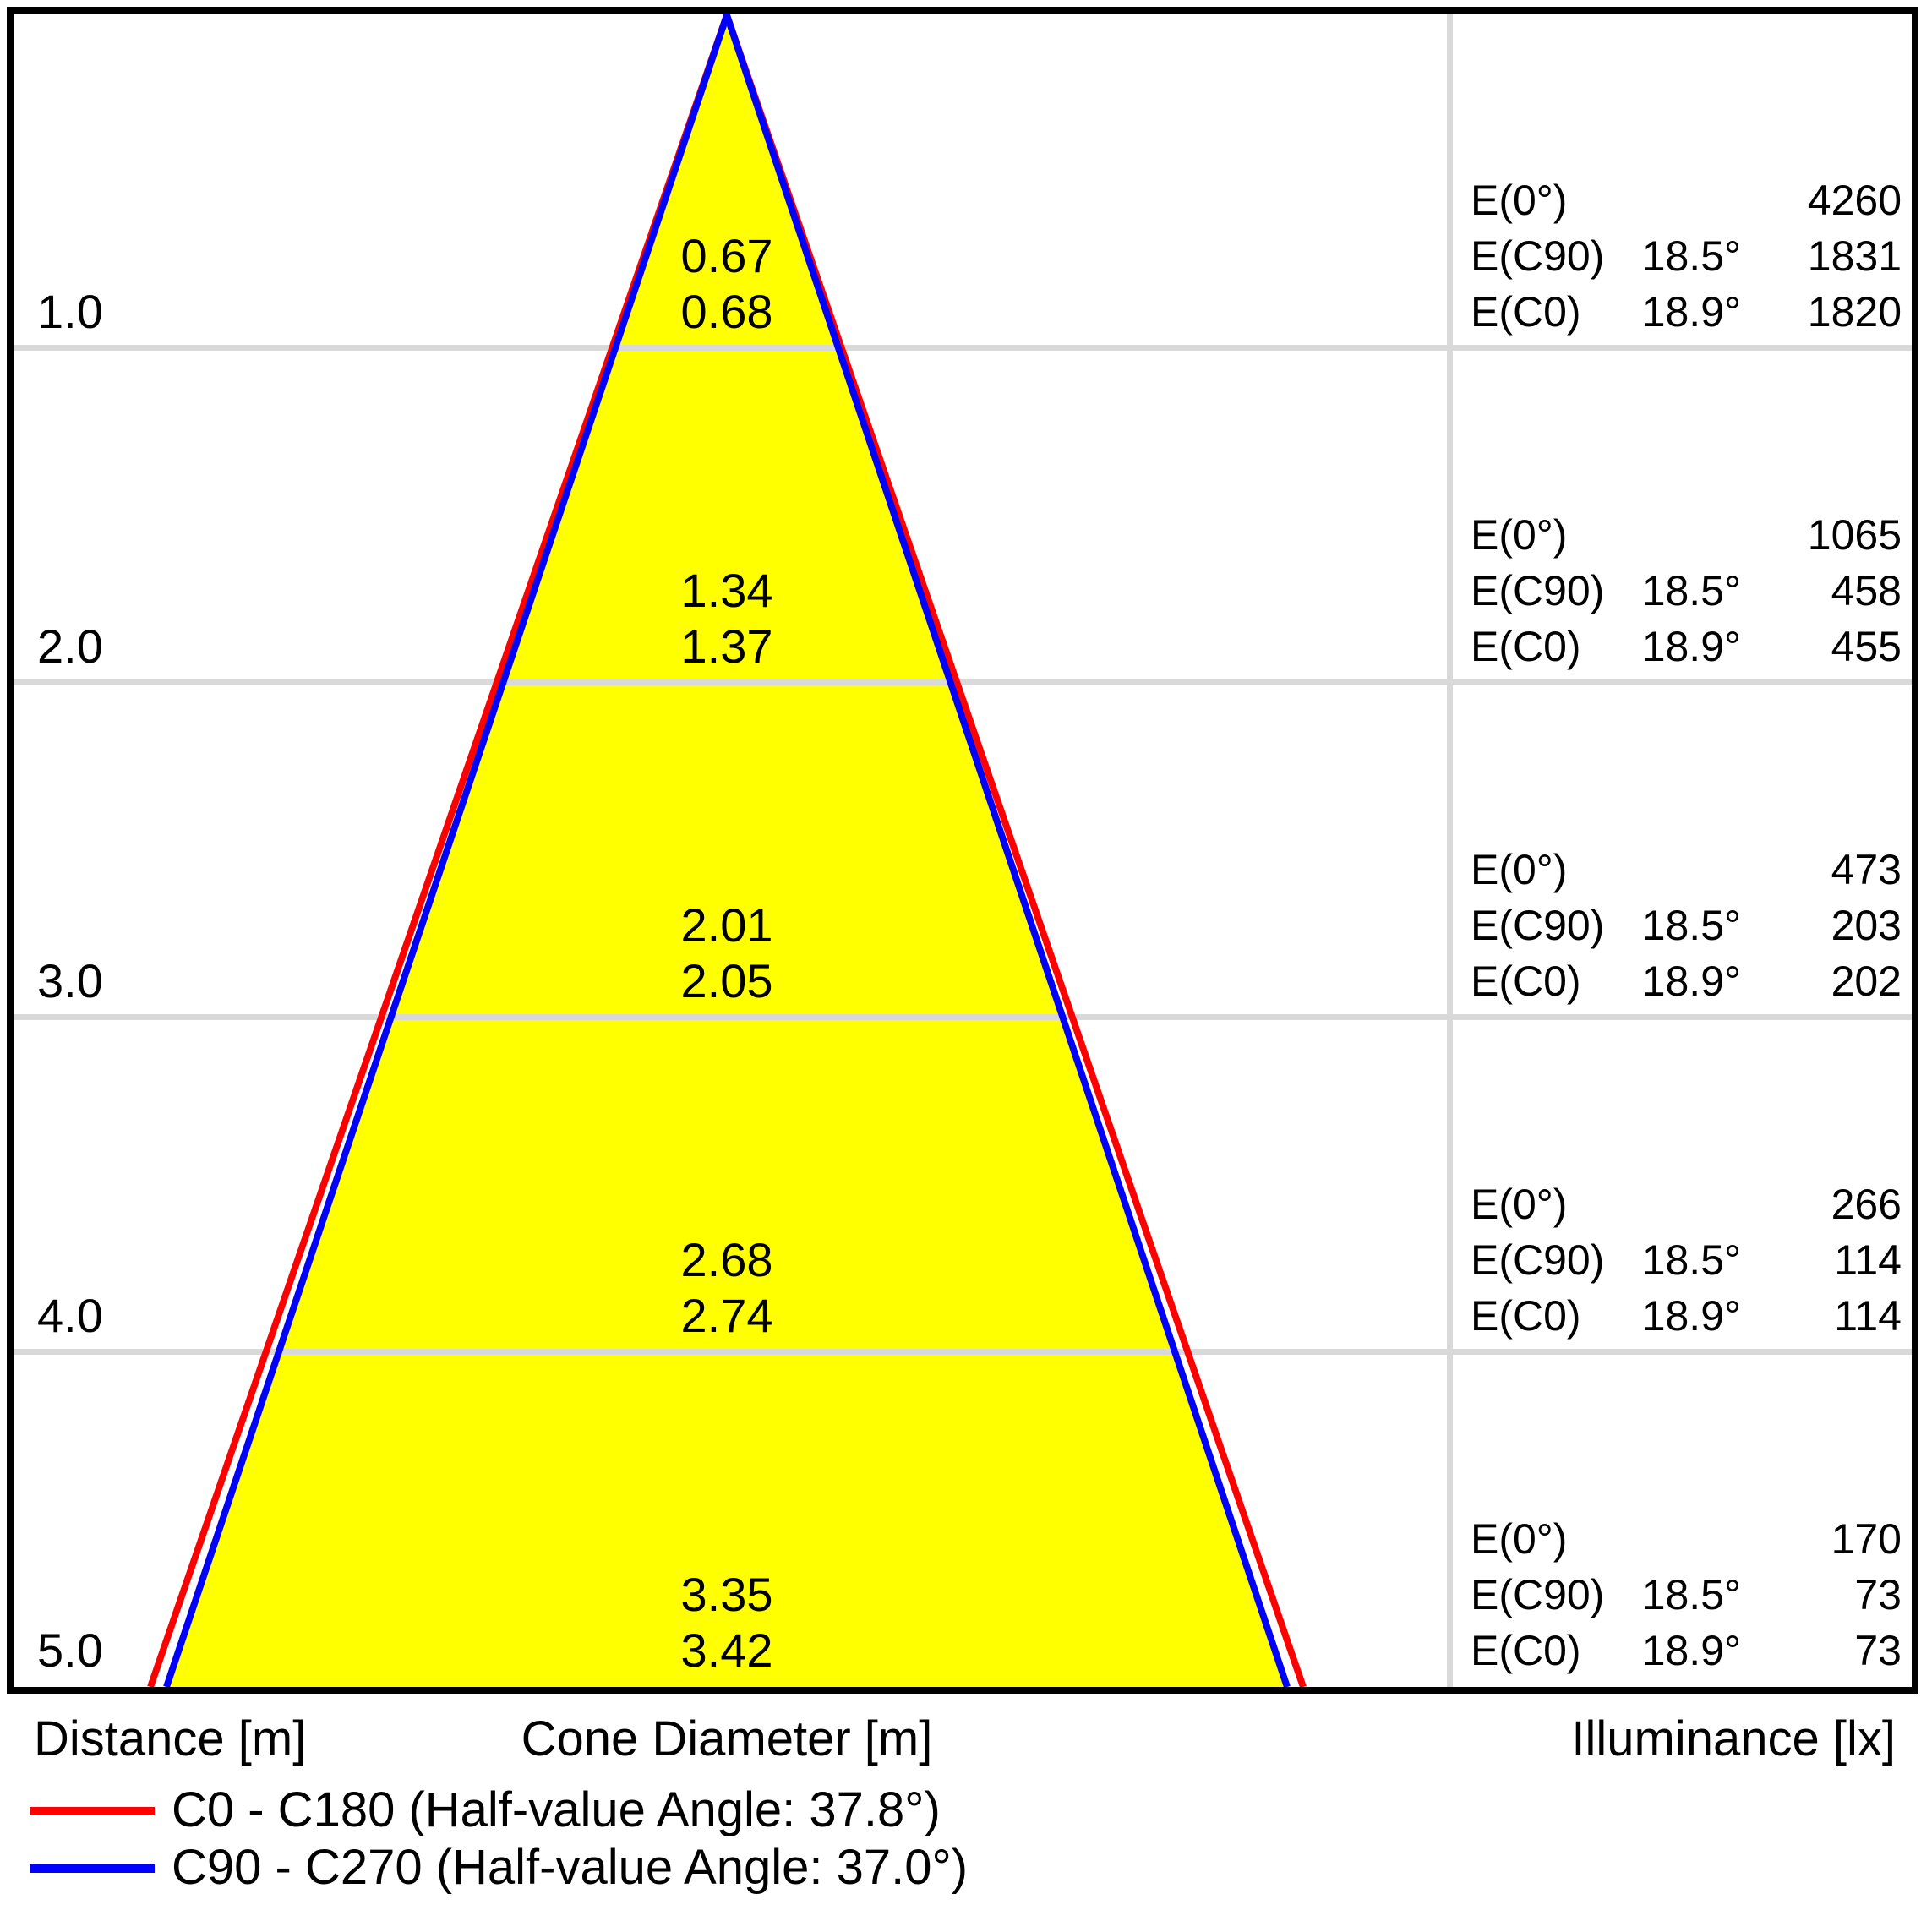  I want to click on cone-diameter-c0-5m: 3.42, so click(726, 1650).